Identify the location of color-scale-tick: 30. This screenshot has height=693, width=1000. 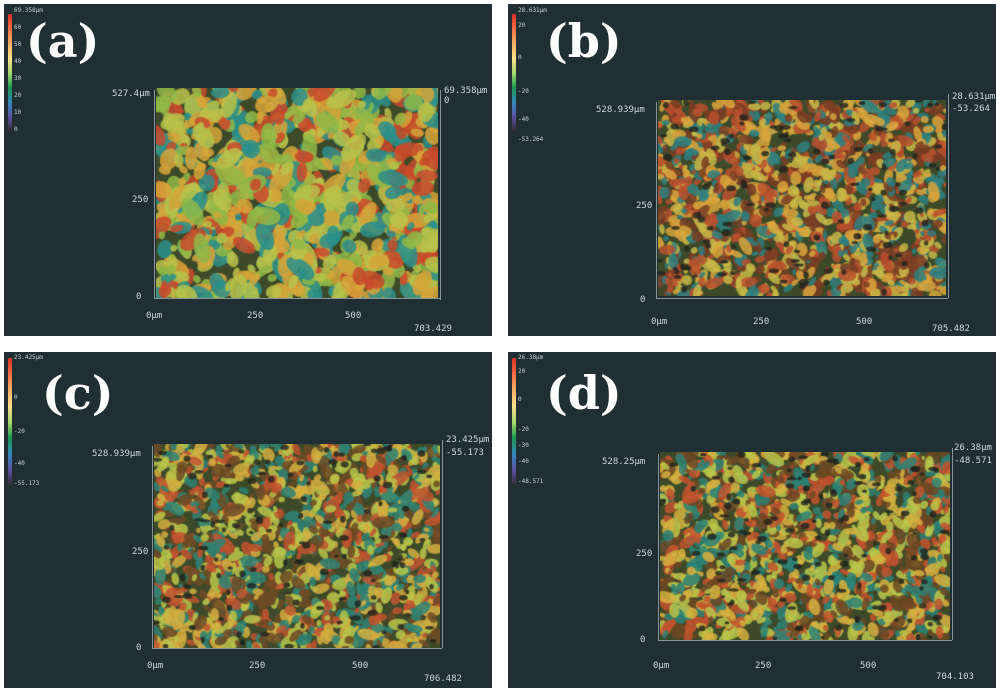
(18, 78).